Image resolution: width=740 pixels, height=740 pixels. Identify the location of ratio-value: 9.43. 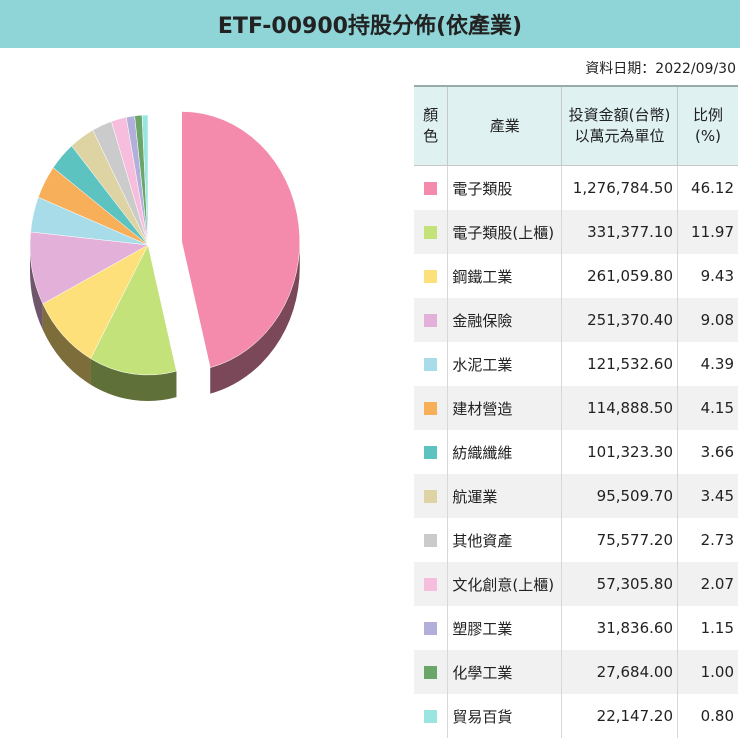
(707, 276).